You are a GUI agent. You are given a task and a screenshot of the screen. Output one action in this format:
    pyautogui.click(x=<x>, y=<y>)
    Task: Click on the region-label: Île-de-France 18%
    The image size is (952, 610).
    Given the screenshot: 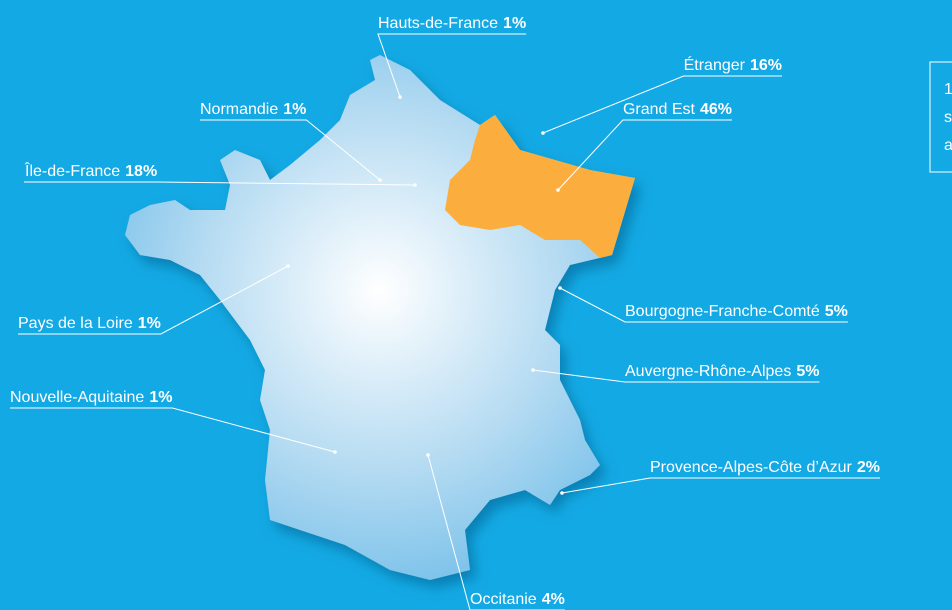 What is the action you would take?
    pyautogui.click(x=90, y=170)
    